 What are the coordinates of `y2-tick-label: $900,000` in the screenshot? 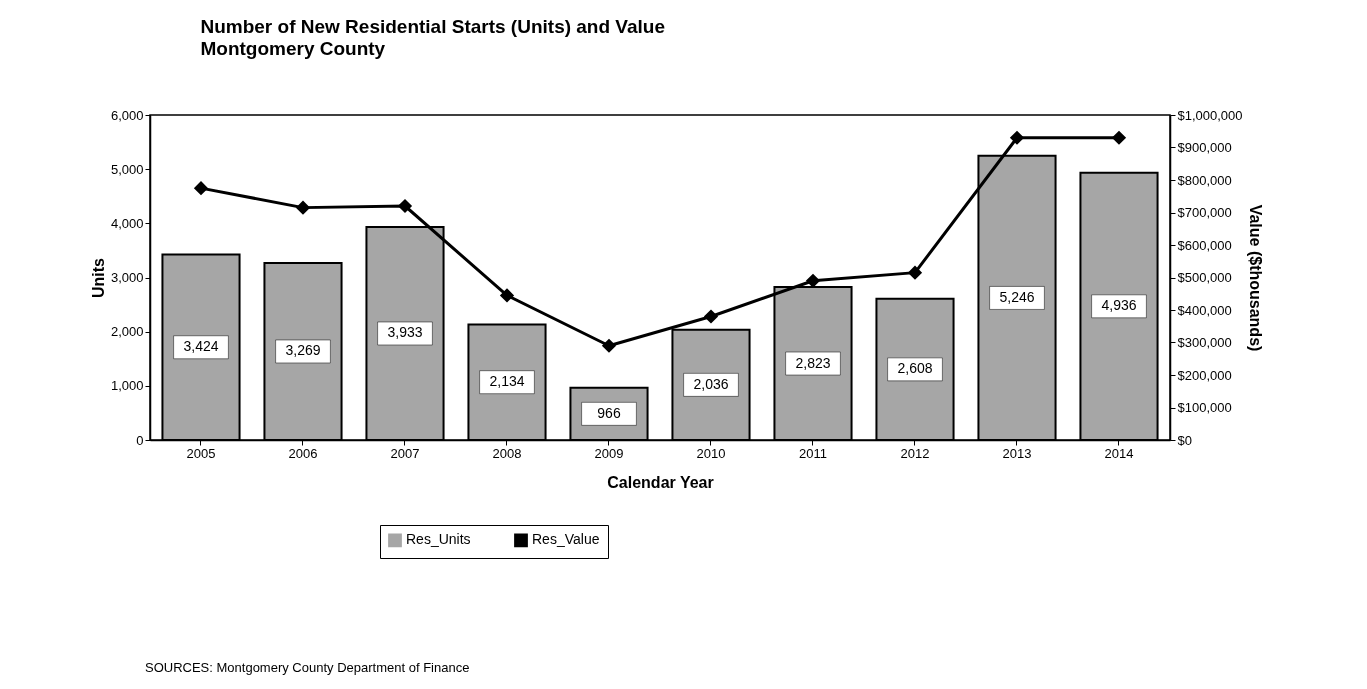 It's located at (1204, 147).